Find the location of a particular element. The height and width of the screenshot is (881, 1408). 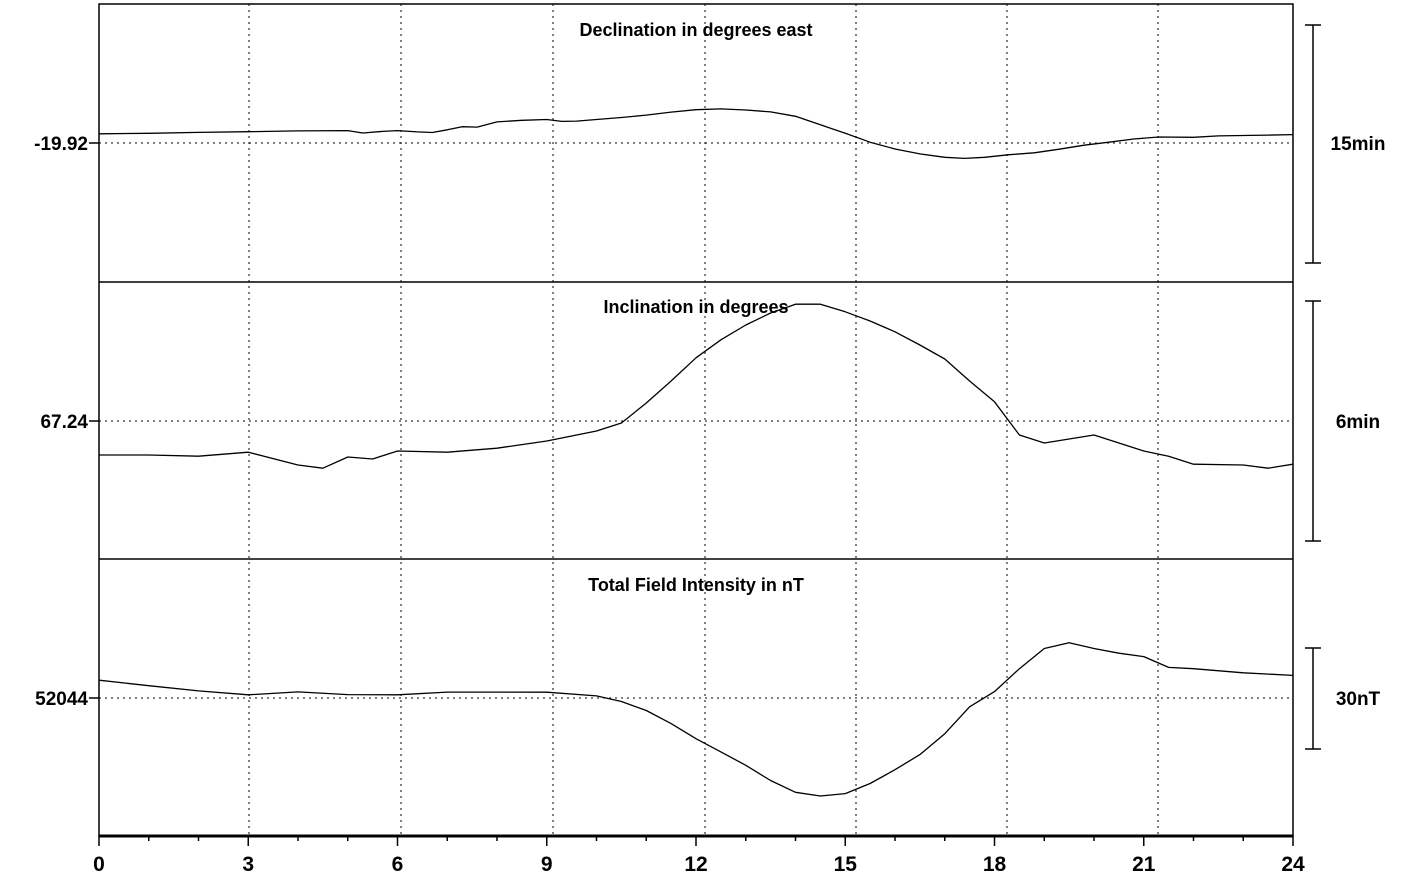

x-tick-label: 3 is located at coordinates (248, 864).